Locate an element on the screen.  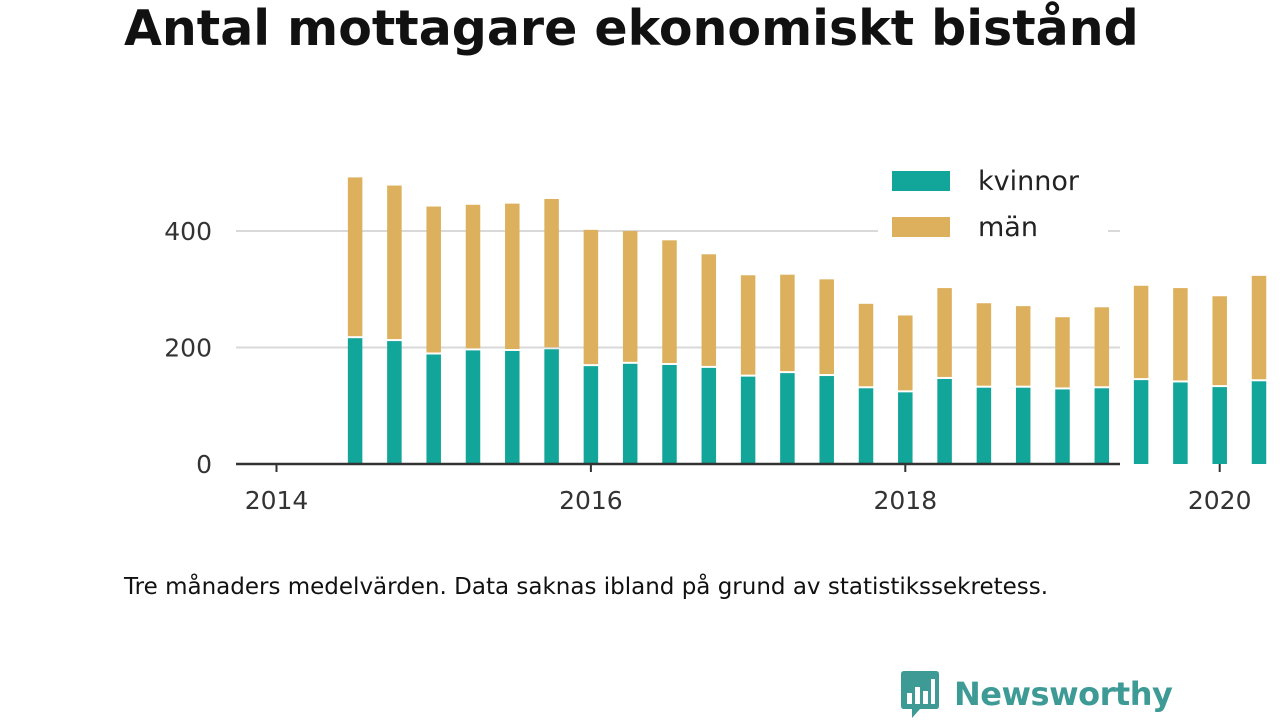
brand-name: Newsworthy is located at coordinates (1063, 694).